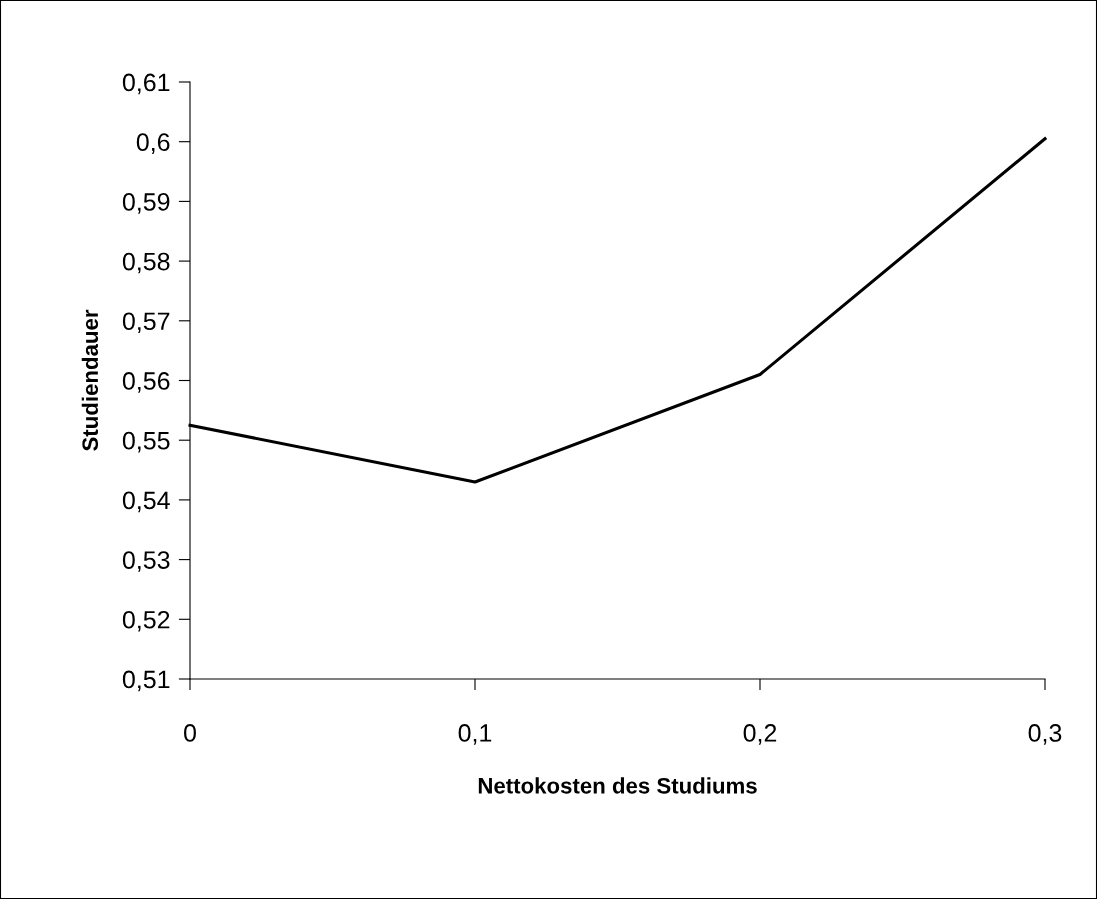  What do you see at coordinates (146, 561) in the screenshot?
I see `y-tick-label: 0,53` at bounding box center [146, 561].